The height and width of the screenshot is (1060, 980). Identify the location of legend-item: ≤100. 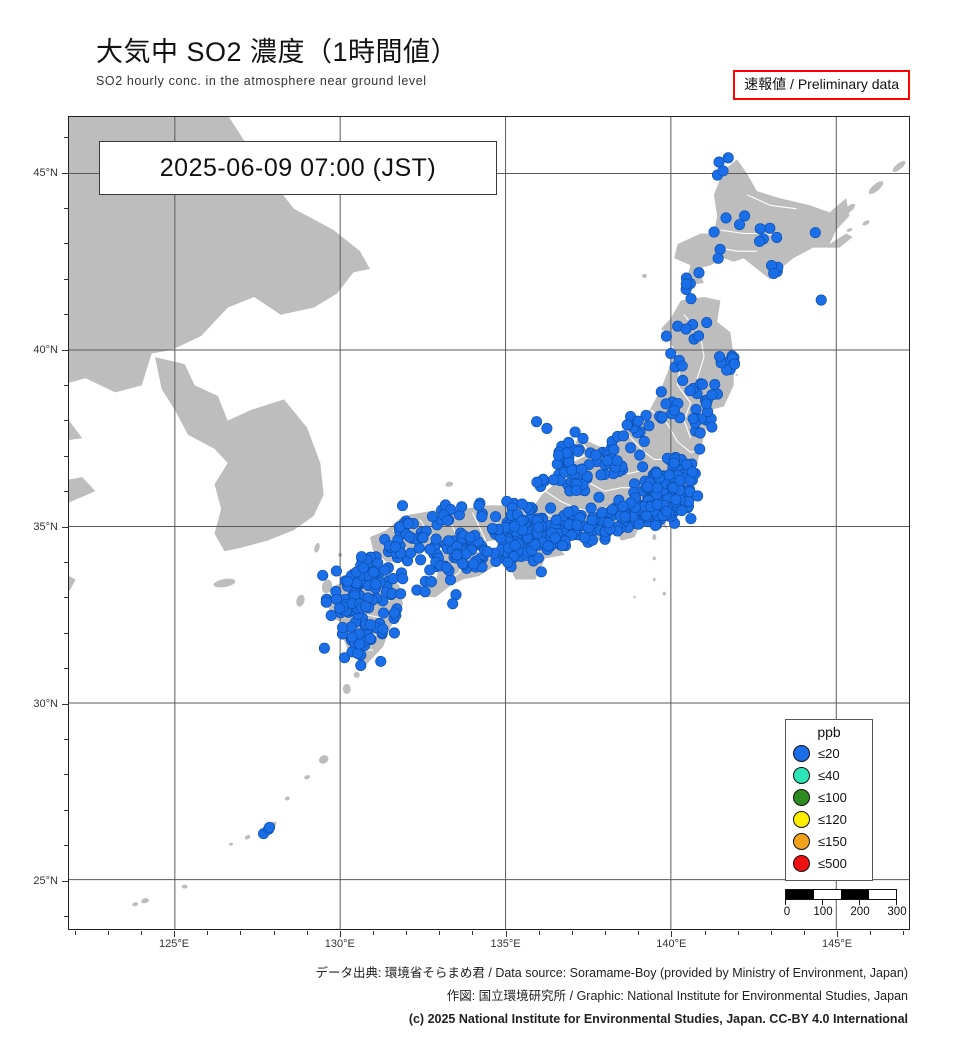
(829, 798).